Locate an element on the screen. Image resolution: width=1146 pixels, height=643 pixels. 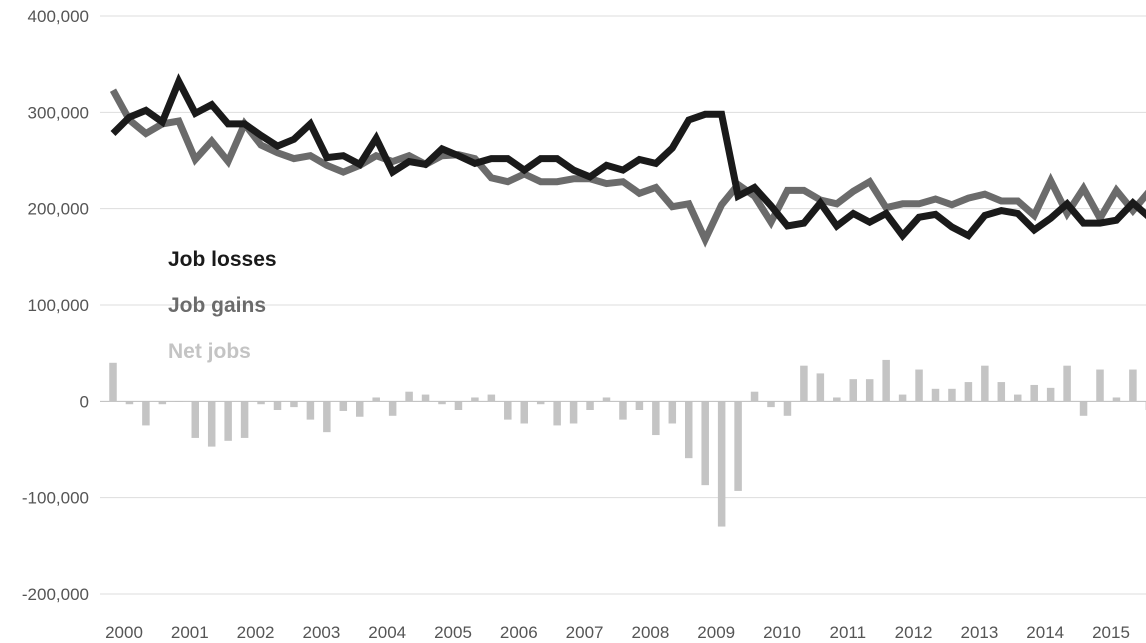
x-tick-label: 2014 is located at coordinates (1045, 632).